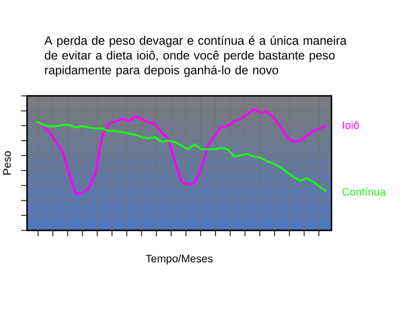 This screenshot has width=400, height=316. I want to click on x-axis-title: Tempo/Meses, so click(179, 259).